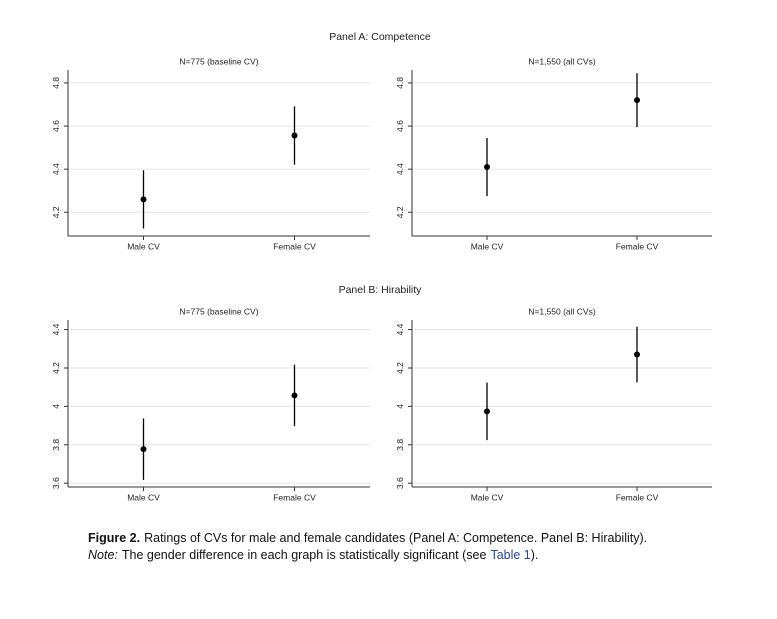 This screenshot has height=619, width=777. I want to click on figure-label: Figure 2., so click(114, 538).